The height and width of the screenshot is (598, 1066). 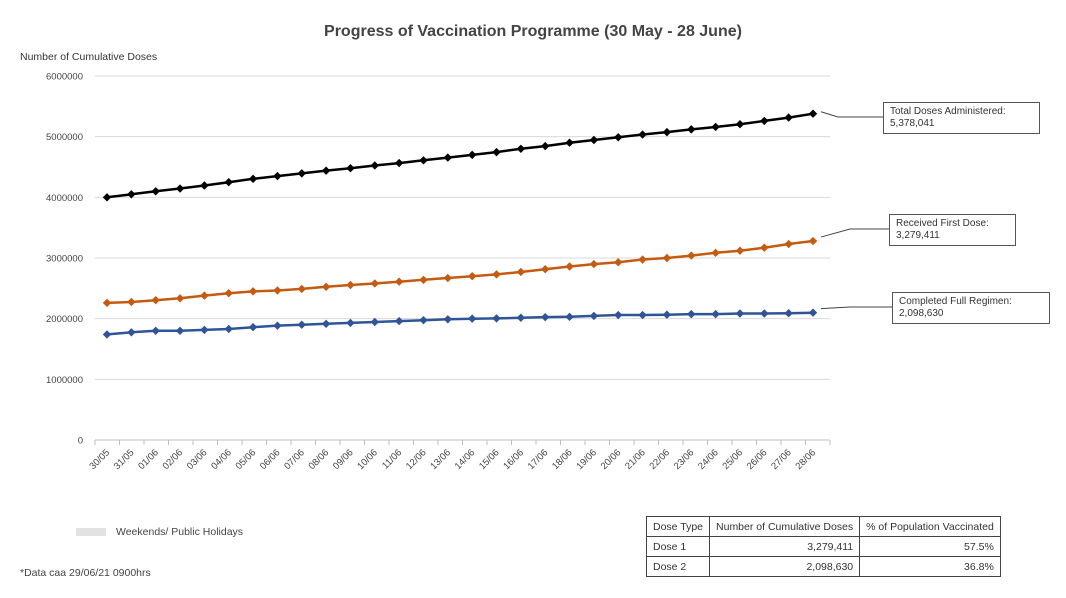 What do you see at coordinates (64, 137) in the screenshot?
I see `y-tick-label: 5000000` at bounding box center [64, 137].